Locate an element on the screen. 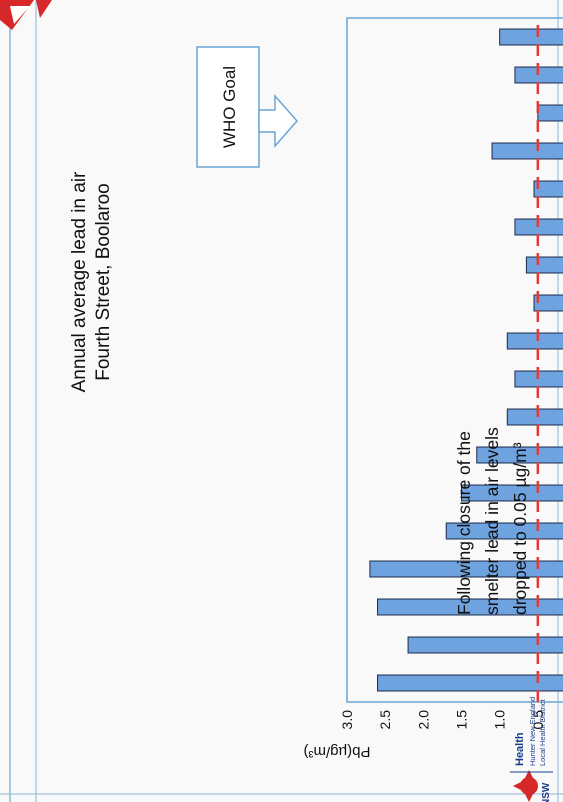 The width and height of the screenshot is (563, 802). y-tick-label: 2.0 is located at coordinates (423, 720).